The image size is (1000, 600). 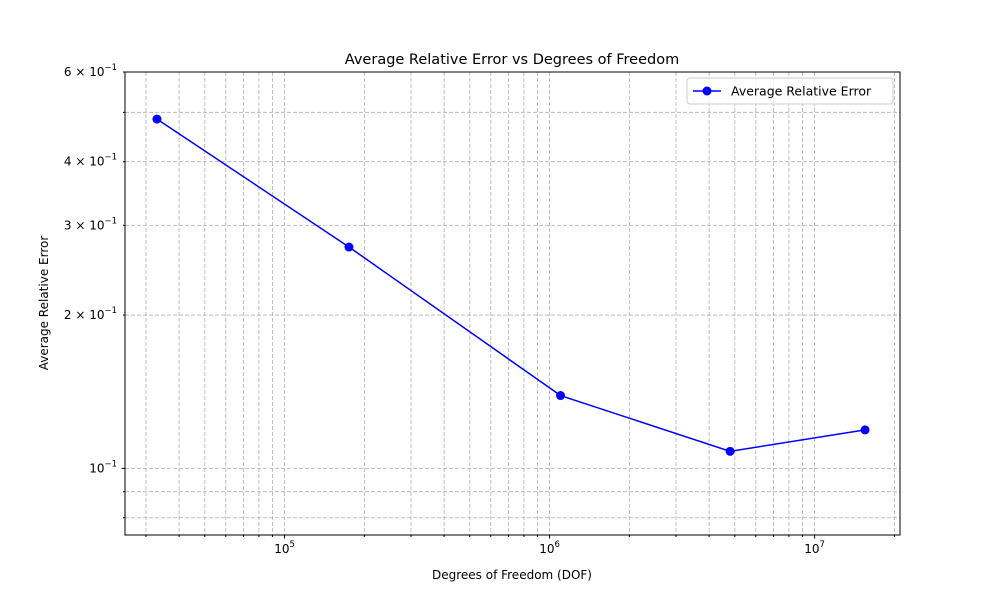 I want to click on legend: Average Relative Error, so click(x=790, y=91).